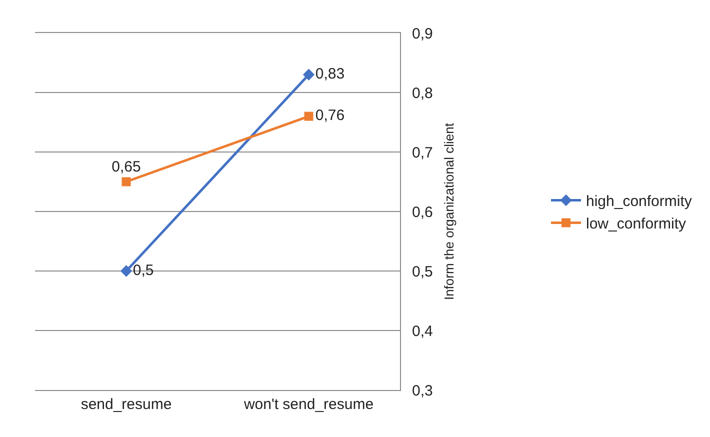  What do you see at coordinates (422, 33) in the screenshot?
I see `y-tick-label: 0,9` at bounding box center [422, 33].